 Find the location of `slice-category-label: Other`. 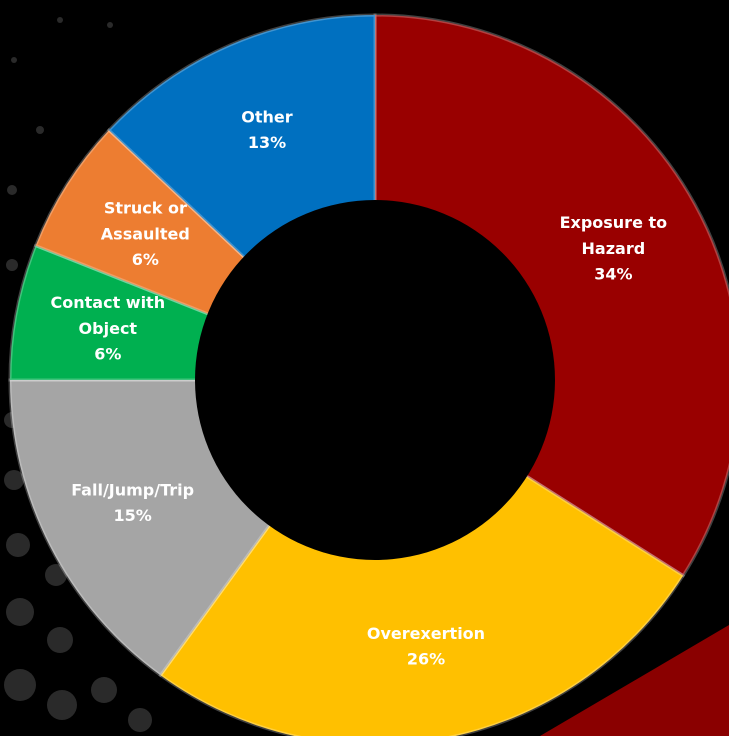

slice-category-label: Other is located at coordinates (266, 116).